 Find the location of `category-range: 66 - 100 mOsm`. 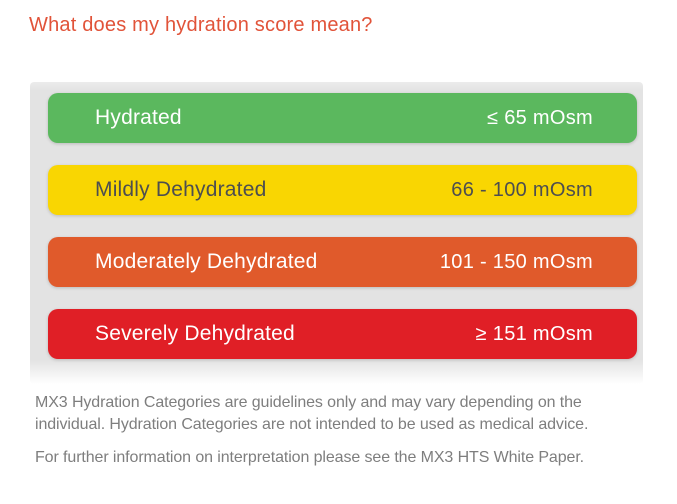

category-range: 66 - 100 mOsm is located at coordinates (522, 189).